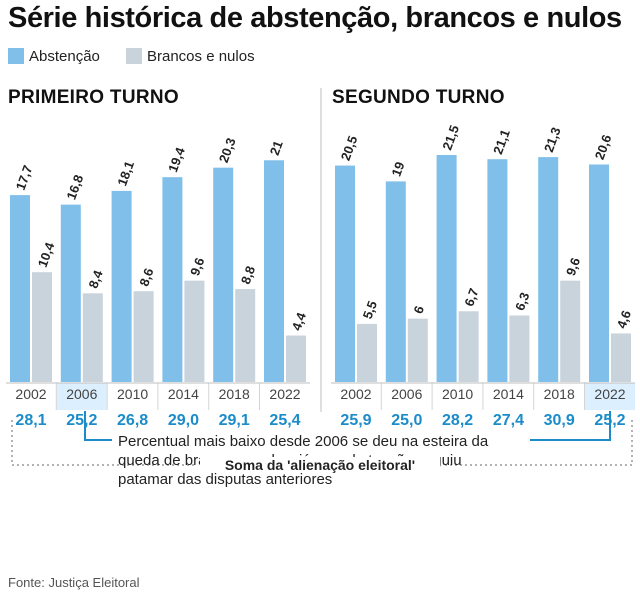 The height and width of the screenshot is (597, 640). I want to click on tick-label-primeiro-2018: 2018, so click(234, 394).